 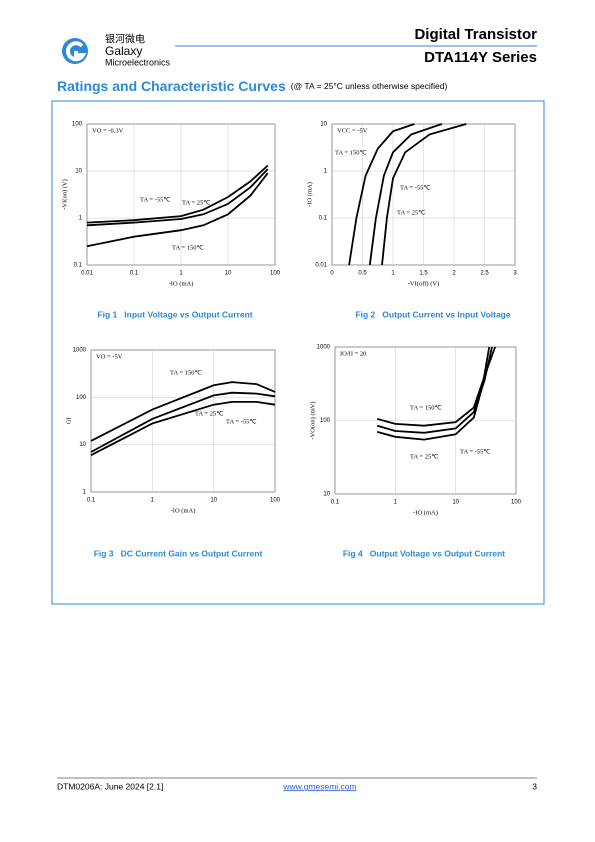 I want to click on y-tick-label: 0.01, so click(x=321, y=266).